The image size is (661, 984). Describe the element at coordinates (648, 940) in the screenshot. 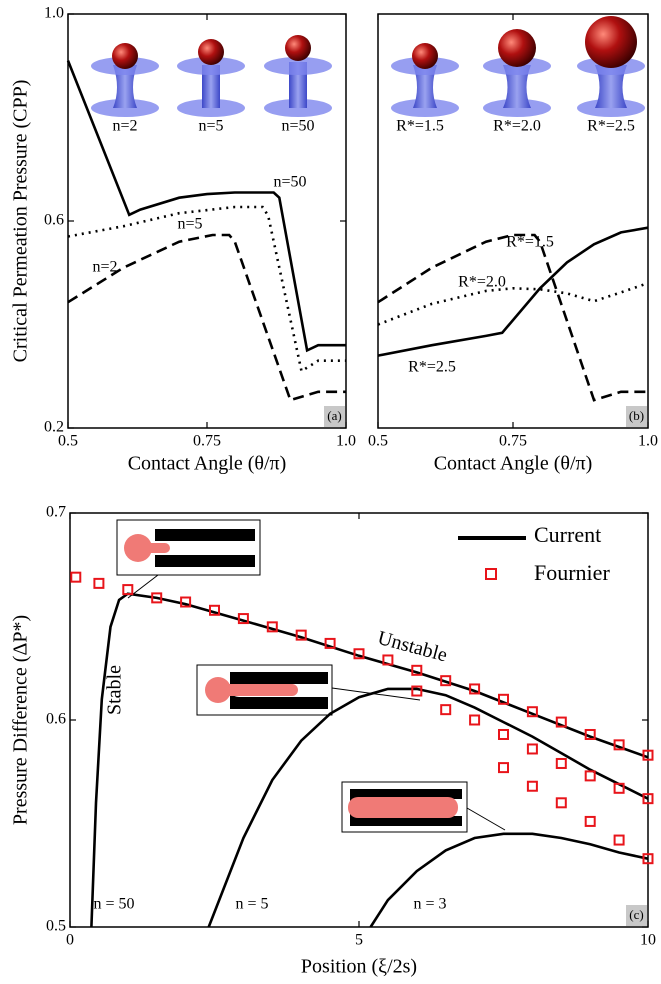

I see `x-tick-label: 10` at that location.